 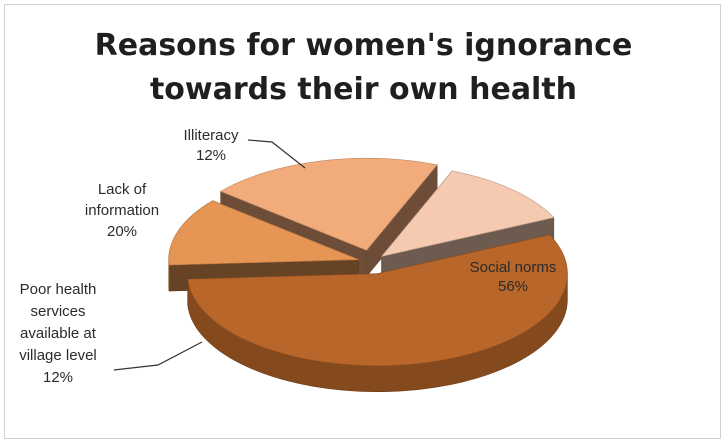 What do you see at coordinates (363, 89) in the screenshot?
I see `chart-title-line-2: towards their own health` at bounding box center [363, 89].